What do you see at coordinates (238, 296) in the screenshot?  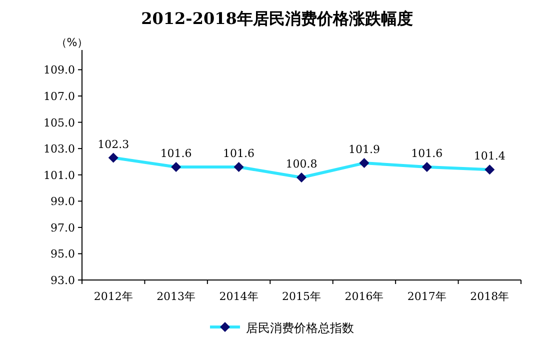 I see `x-tick-label: 2014年` at bounding box center [238, 296].